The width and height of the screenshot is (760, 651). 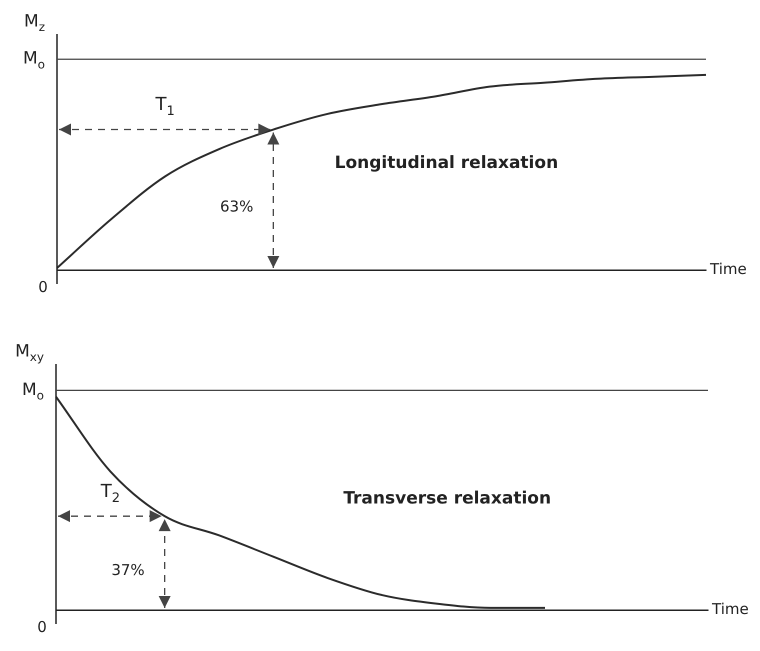 What do you see at coordinates (128, 569) in the screenshot?
I see `annotation: 37%` at bounding box center [128, 569].